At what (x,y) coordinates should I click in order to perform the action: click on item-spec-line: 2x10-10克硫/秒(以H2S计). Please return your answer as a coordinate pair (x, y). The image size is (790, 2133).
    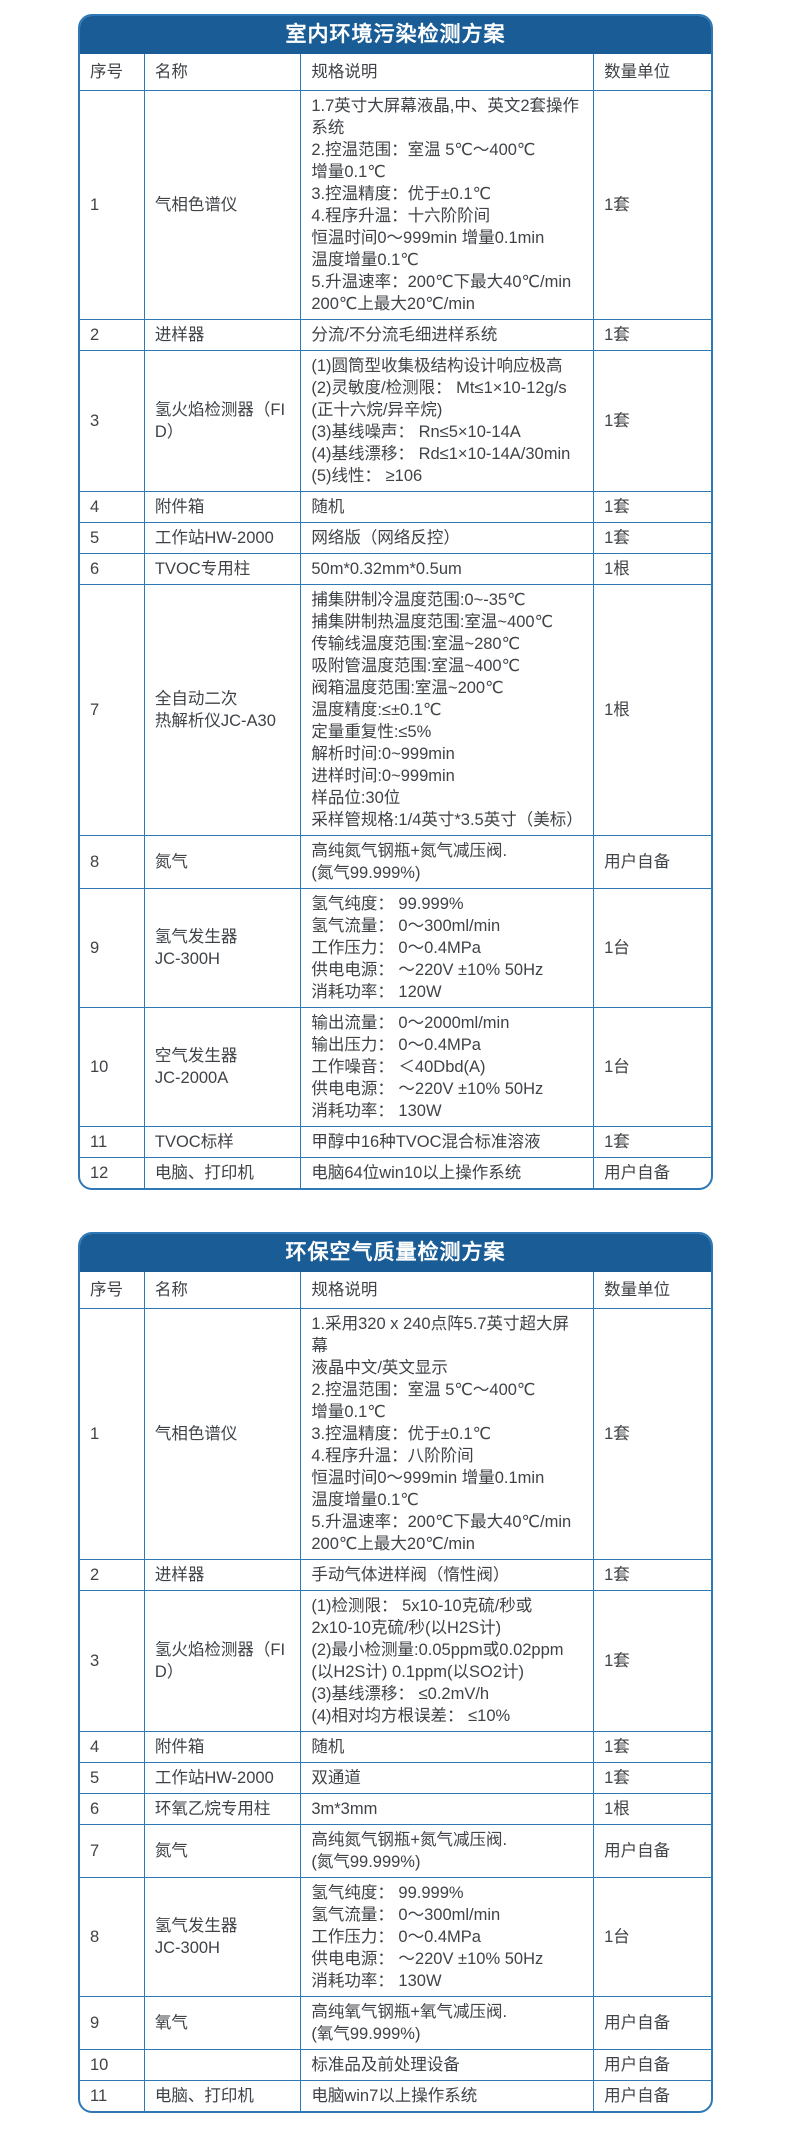
    Looking at the image, I should click on (406, 1628).